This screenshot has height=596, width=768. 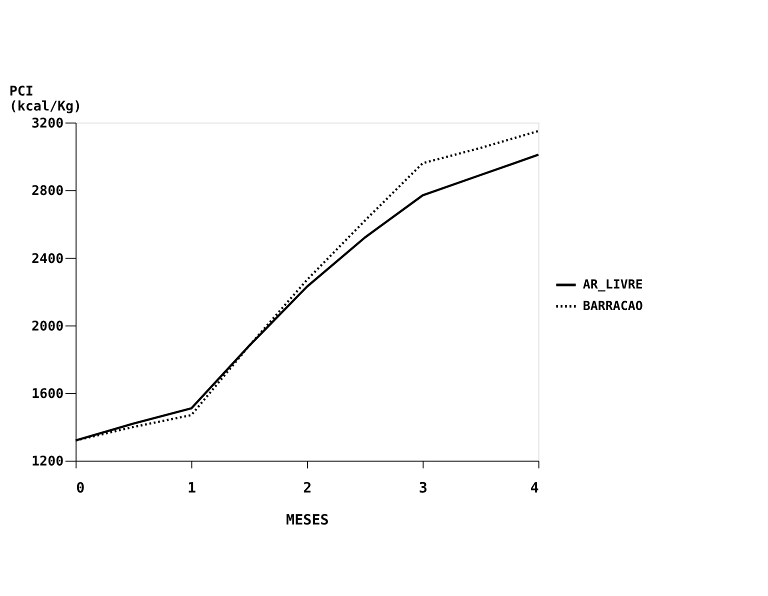 I want to click on legend-label: BARRACAO, so click(x=612, y=305).